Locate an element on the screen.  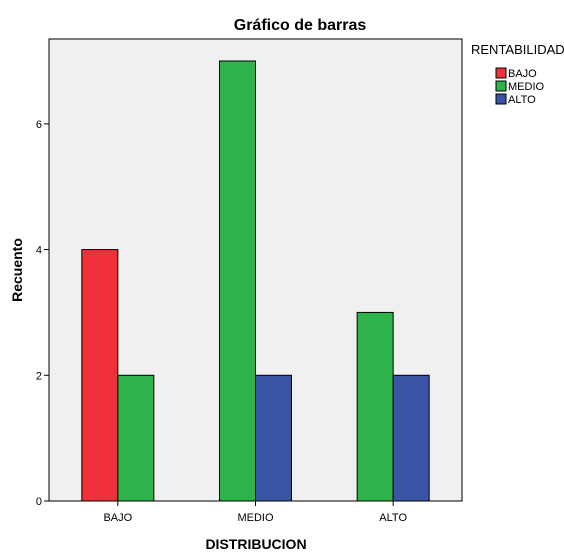
bar-alto-medio is located at coordinates (375, 406).